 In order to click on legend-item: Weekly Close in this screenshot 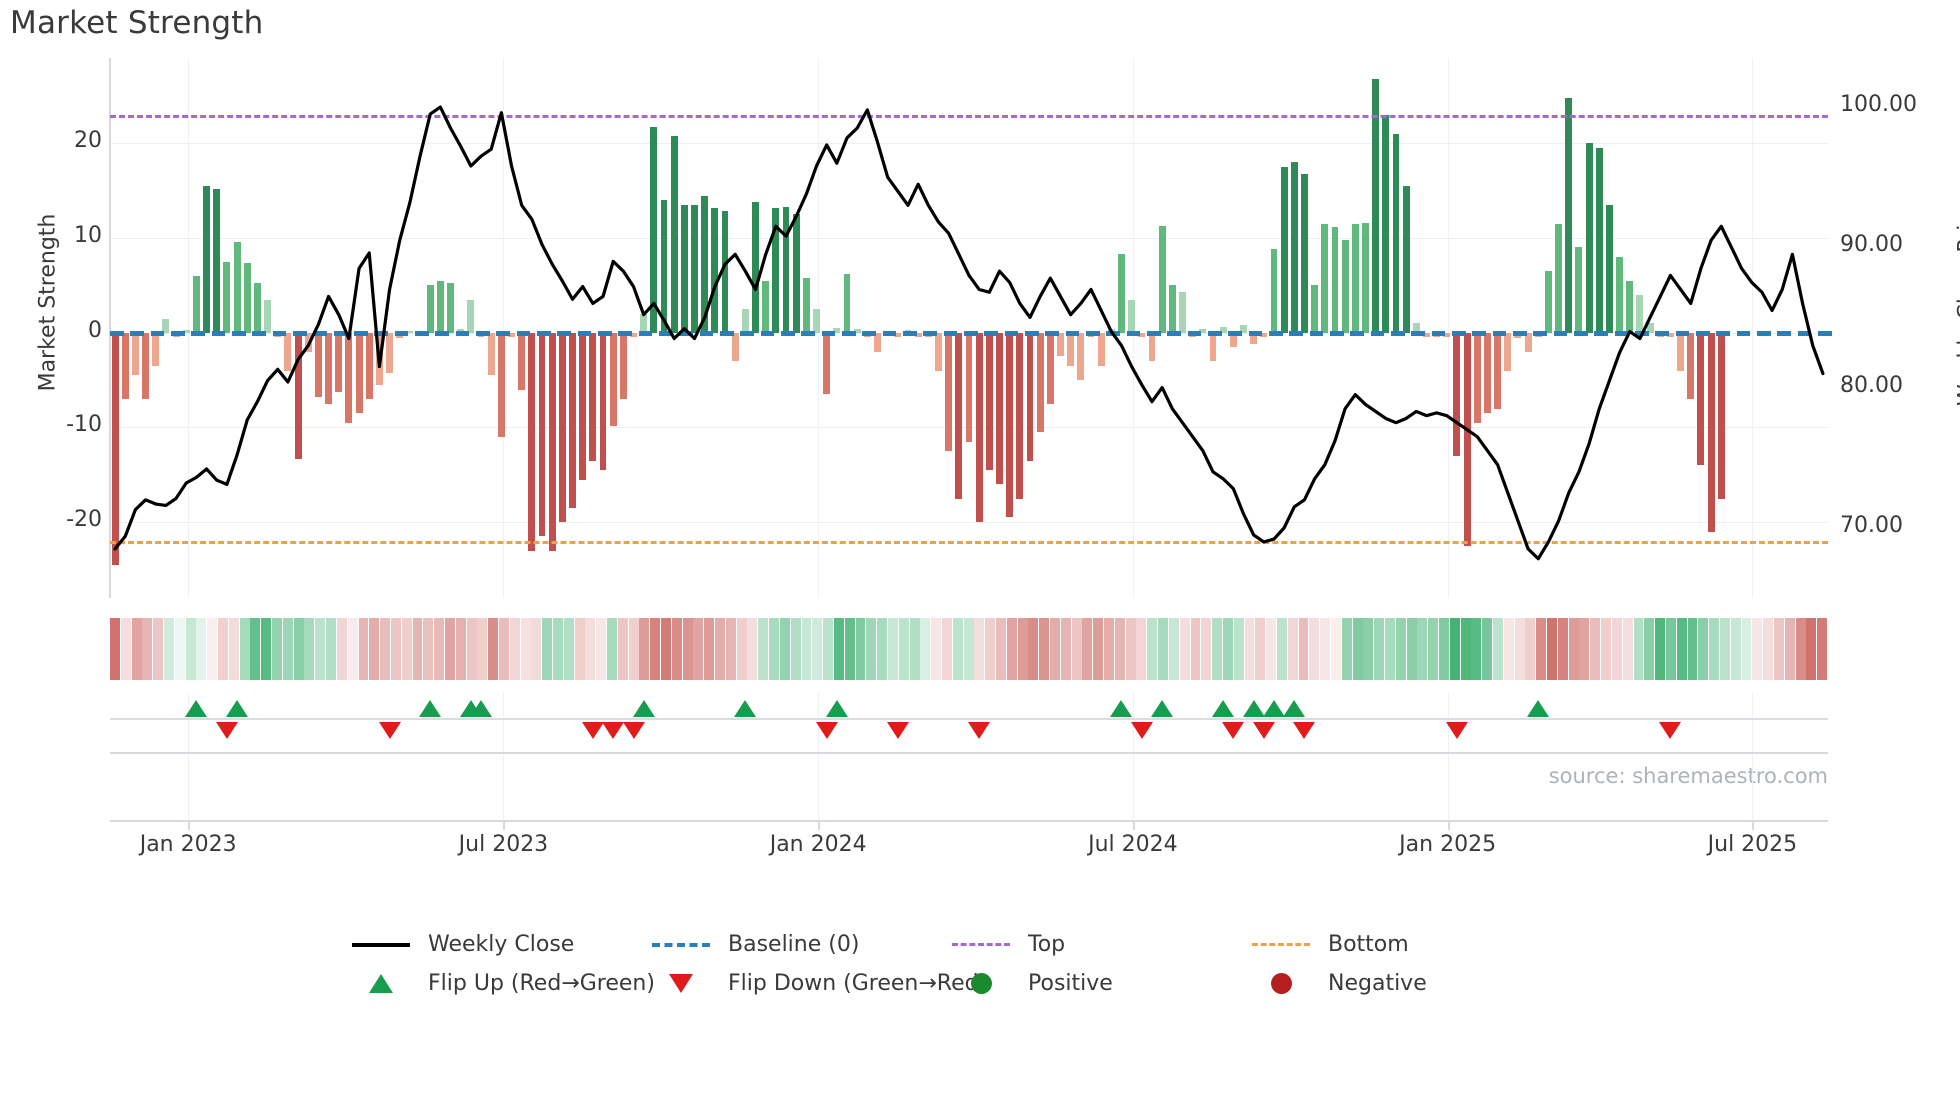, I will do `click(462, 944)`.